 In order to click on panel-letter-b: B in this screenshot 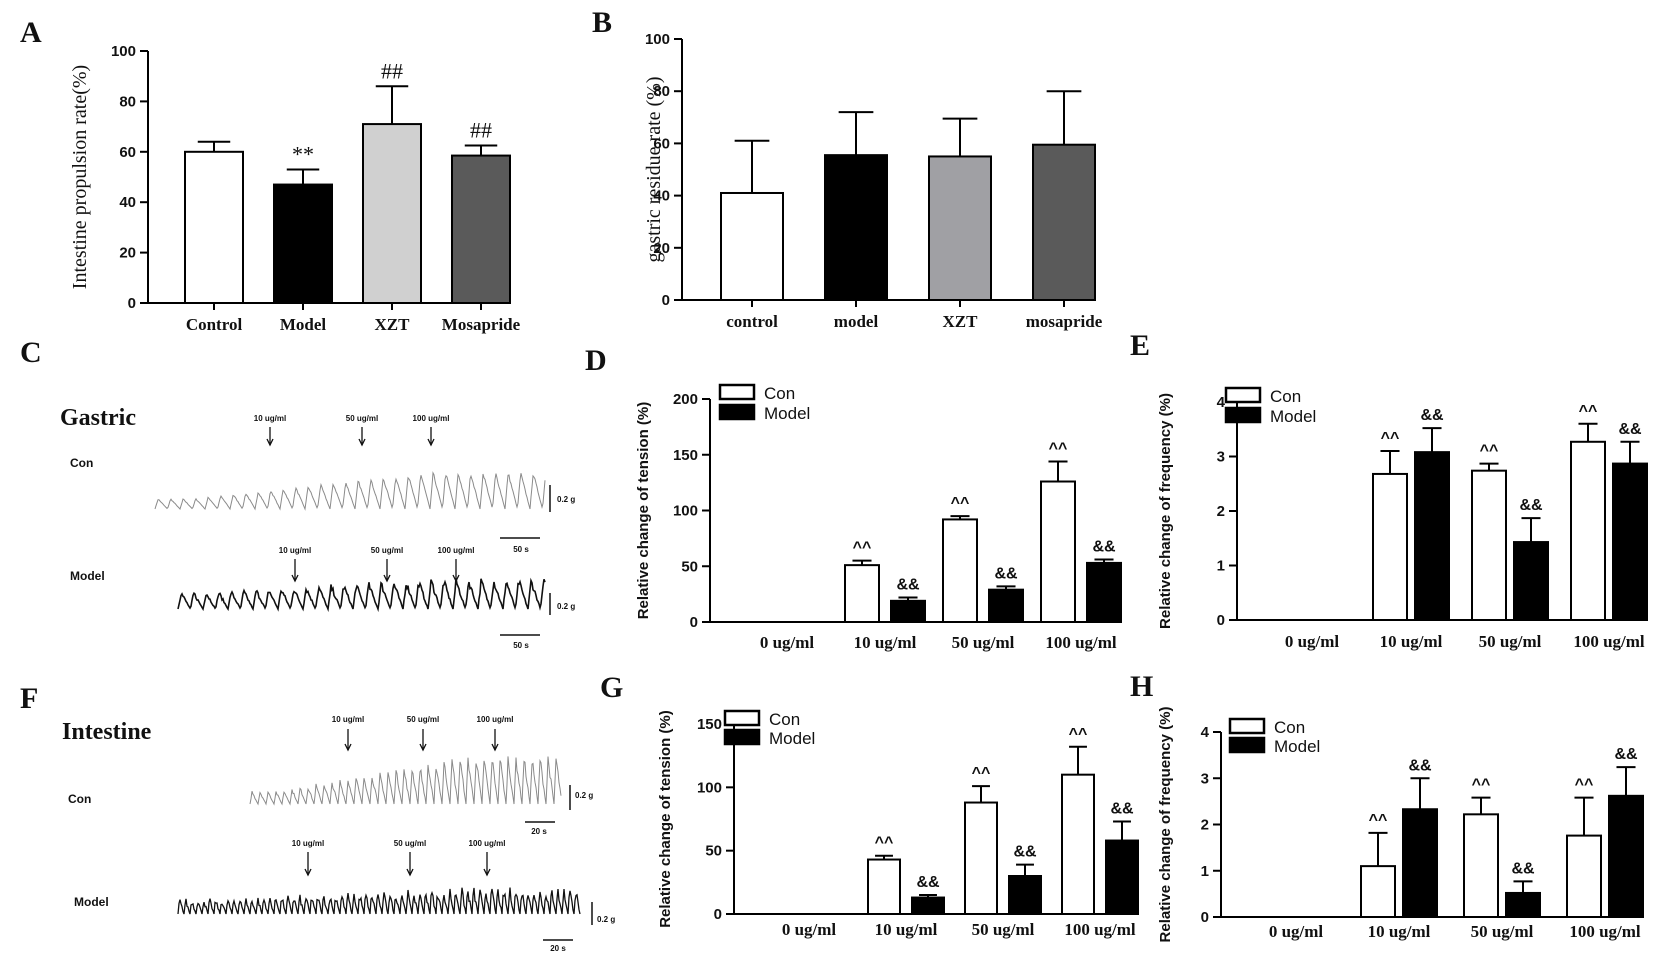, I will do `click(602, 22)`.